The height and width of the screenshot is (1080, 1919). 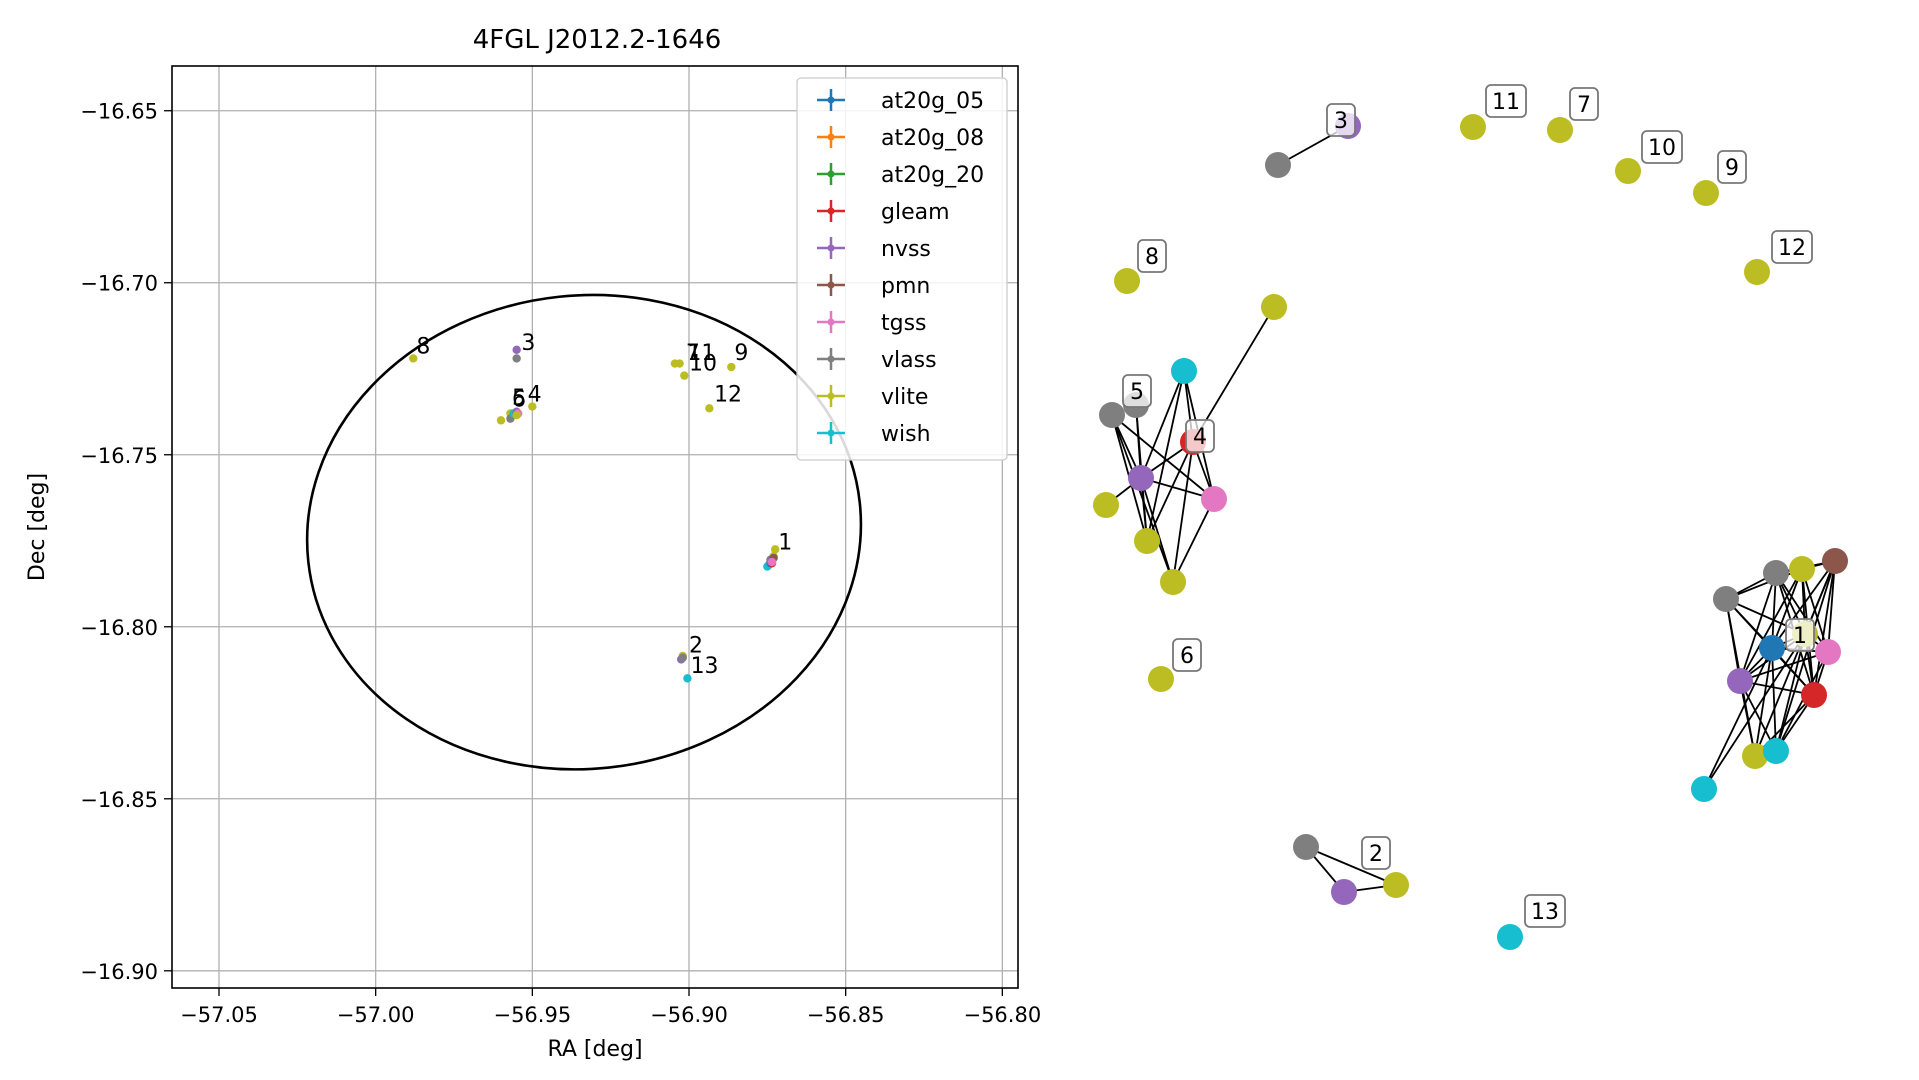 I want to click on x-tick-label: −56.85, so click(x=846, y=1015).